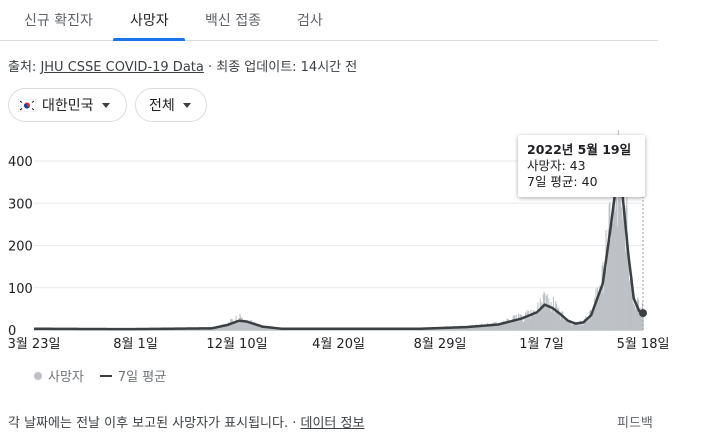 The width and height of the screenshot is (708, 438). I want to click on country-label: 대한민국, so click(68, 106).